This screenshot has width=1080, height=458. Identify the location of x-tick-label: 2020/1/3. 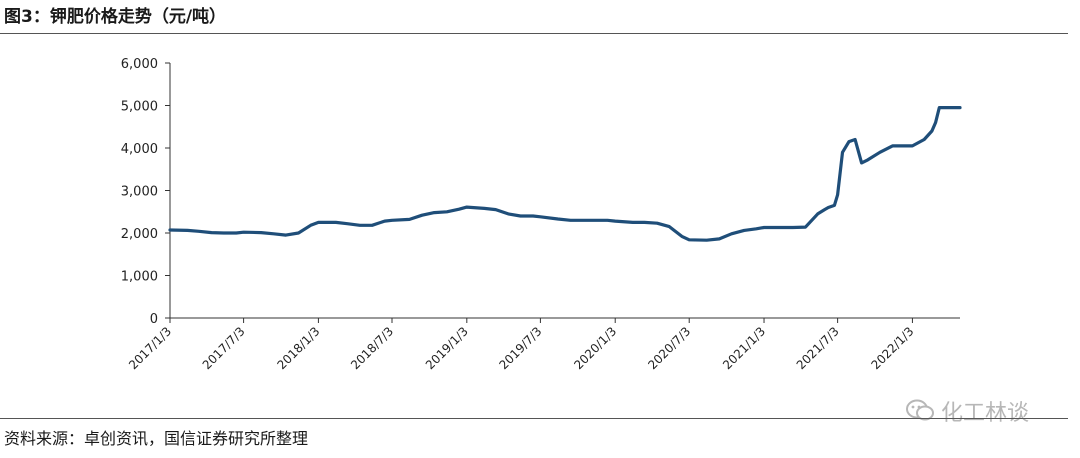
(595, 348).